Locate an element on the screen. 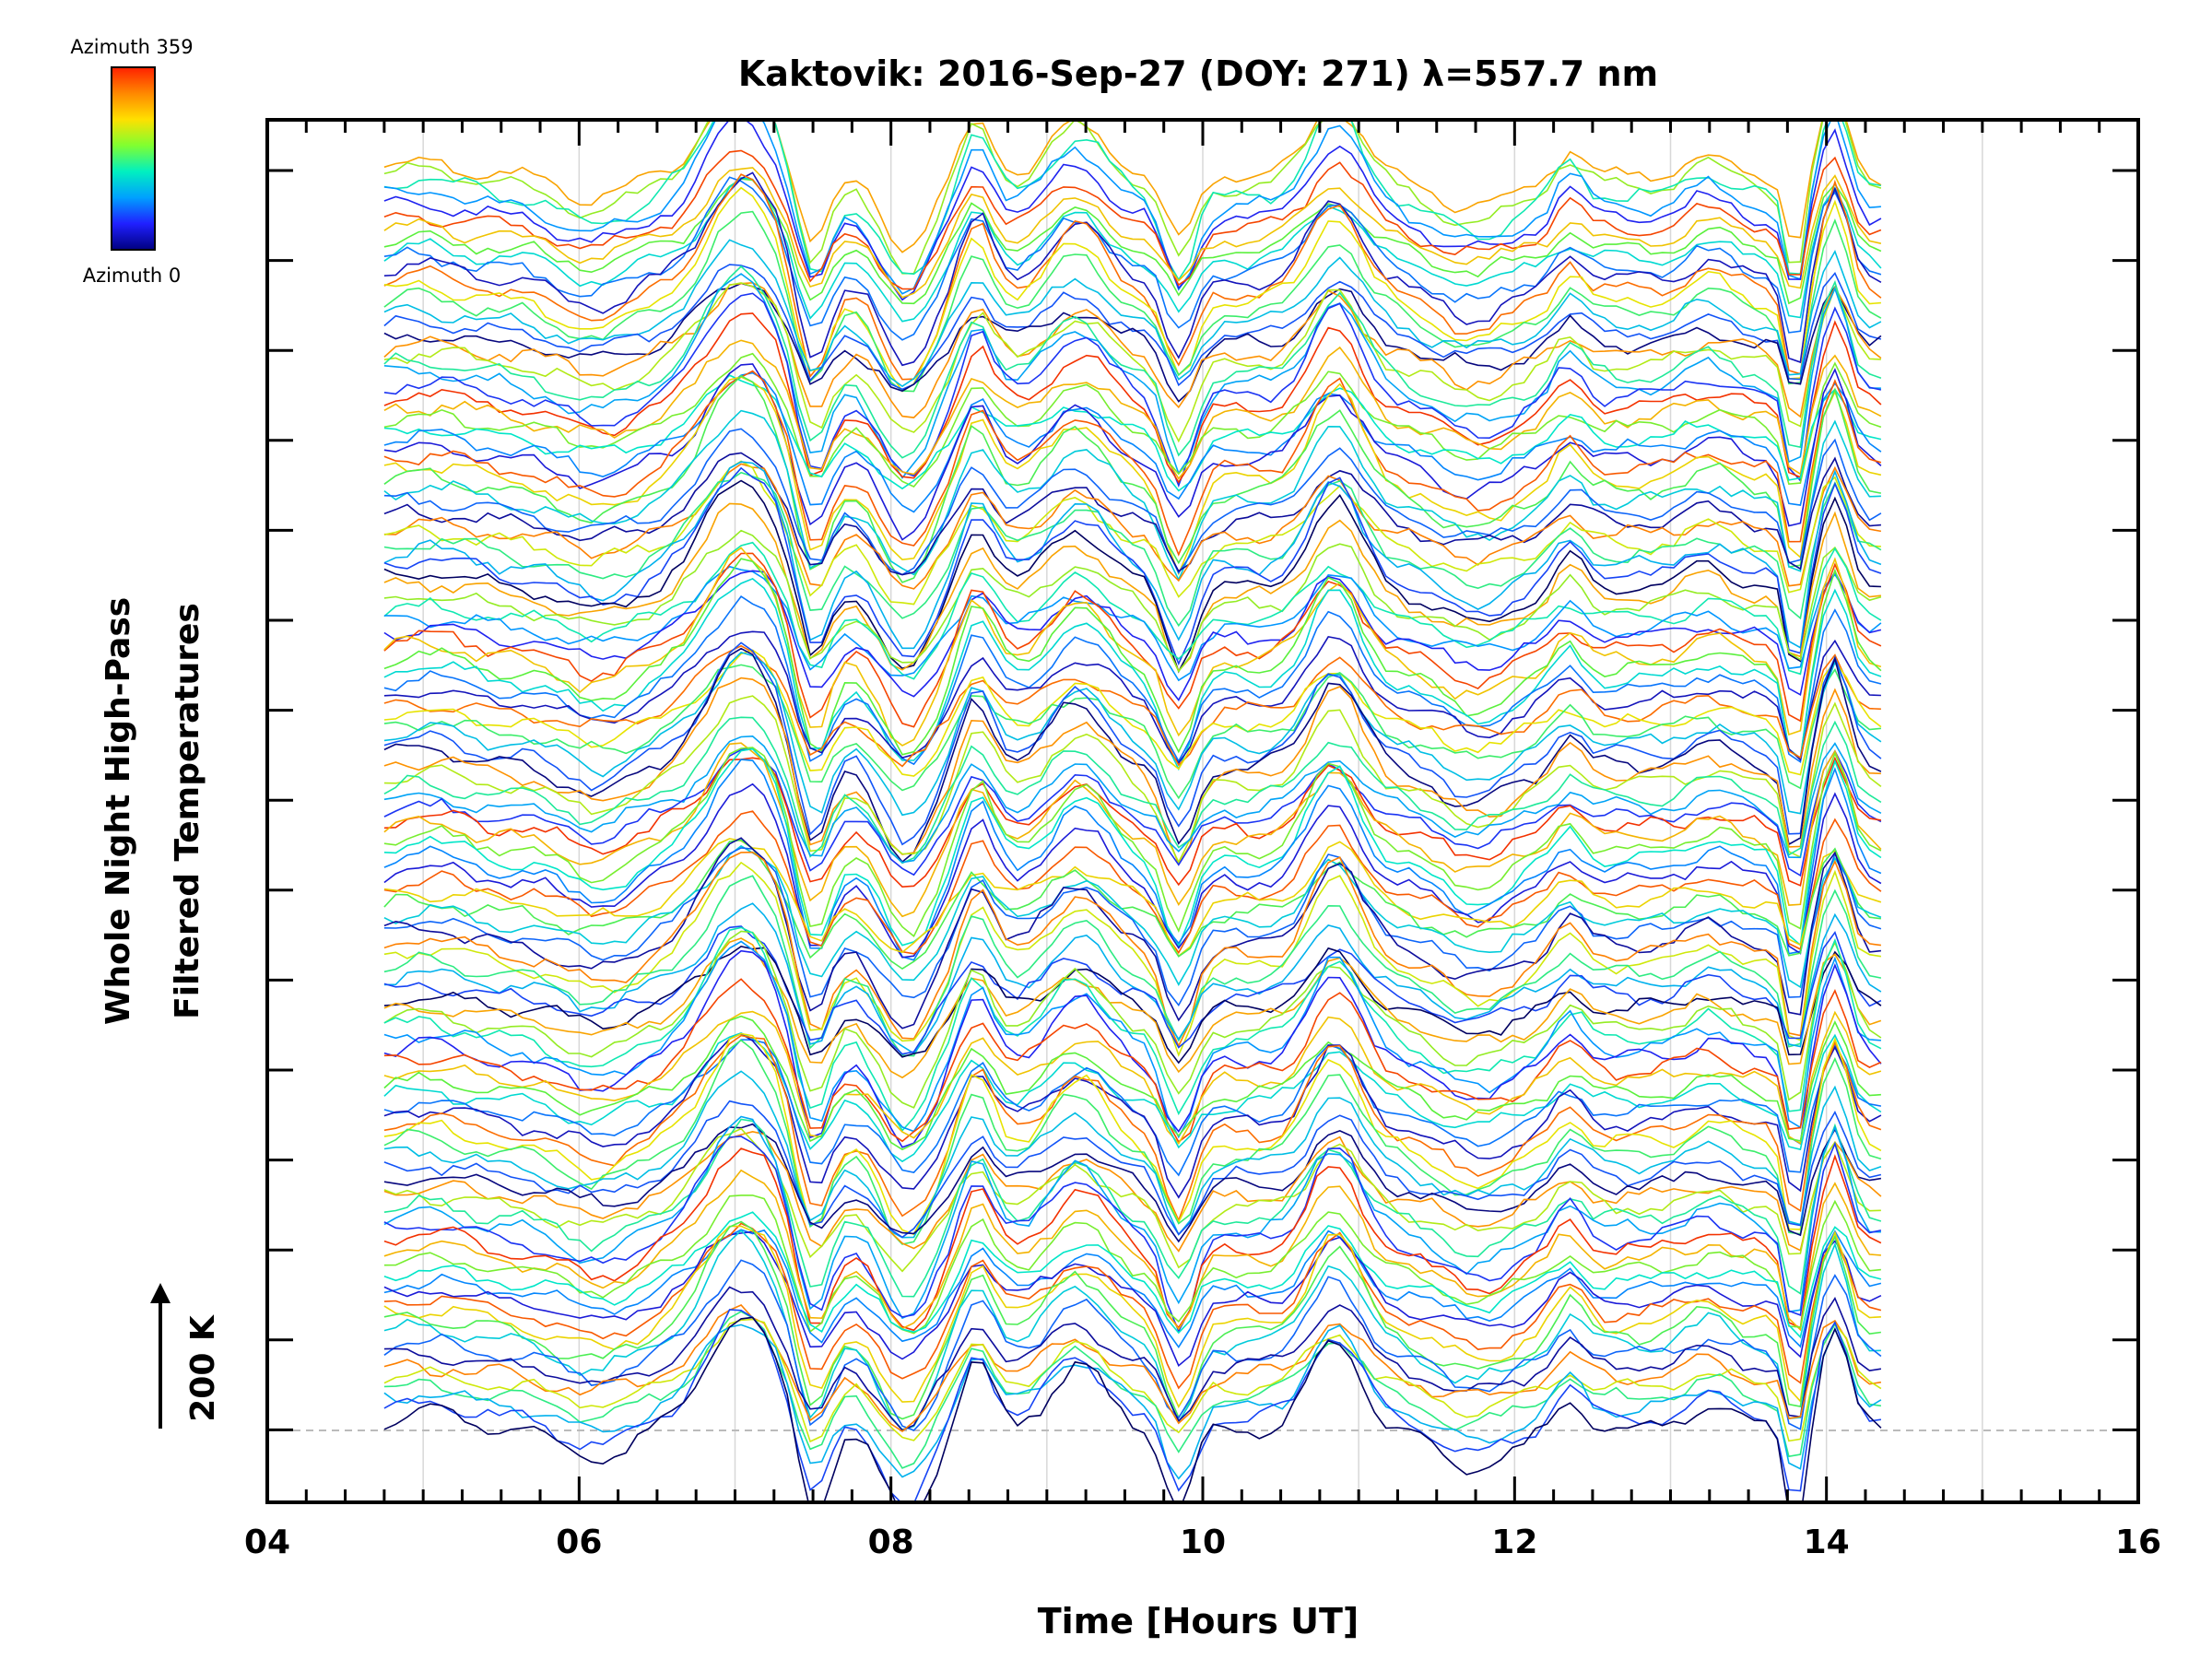 The height and width of the screenshot is (1659, 2212). x-tick-label: 14 is located at coordinates (1827, 1542).